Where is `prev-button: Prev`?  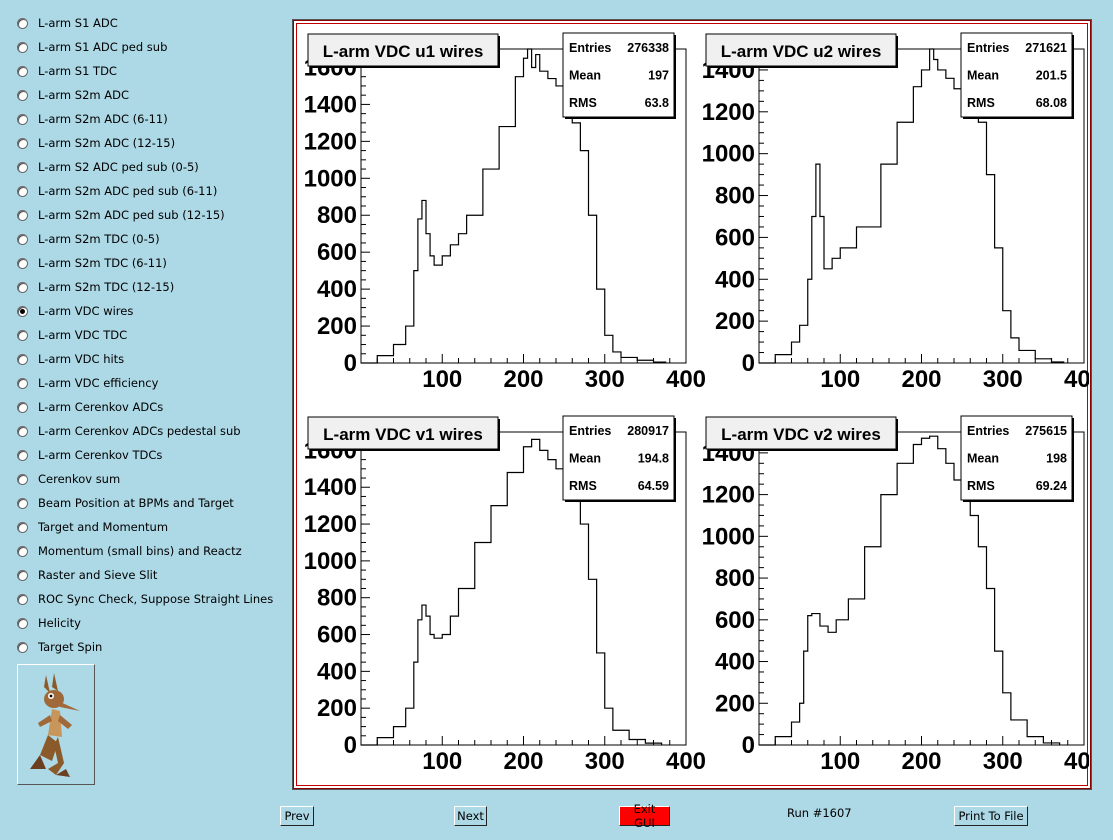
prev-button: Prev is located at coordinates (297, 816).